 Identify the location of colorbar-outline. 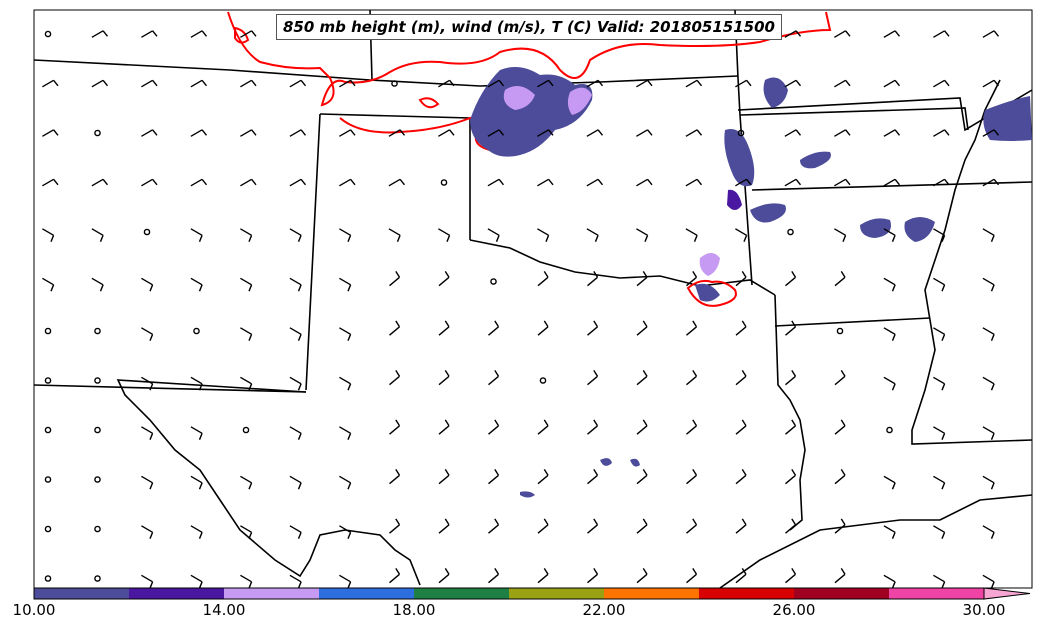
(509, 593).